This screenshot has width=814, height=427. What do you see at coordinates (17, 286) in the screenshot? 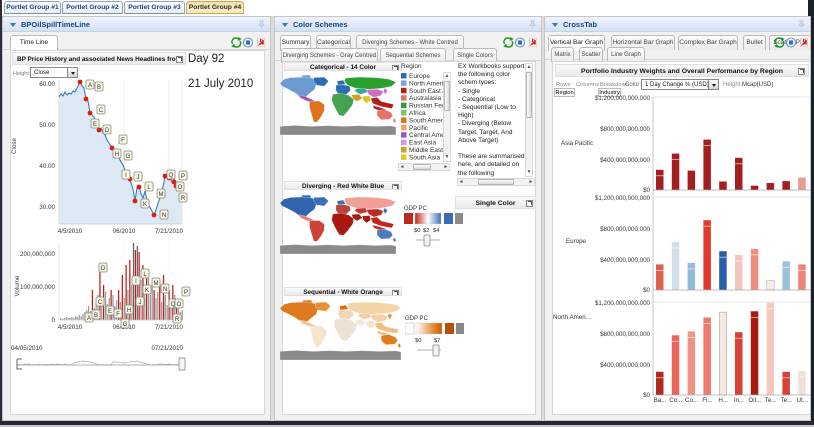
I see `svg-text: Volume` at bounding box center [17, 286].